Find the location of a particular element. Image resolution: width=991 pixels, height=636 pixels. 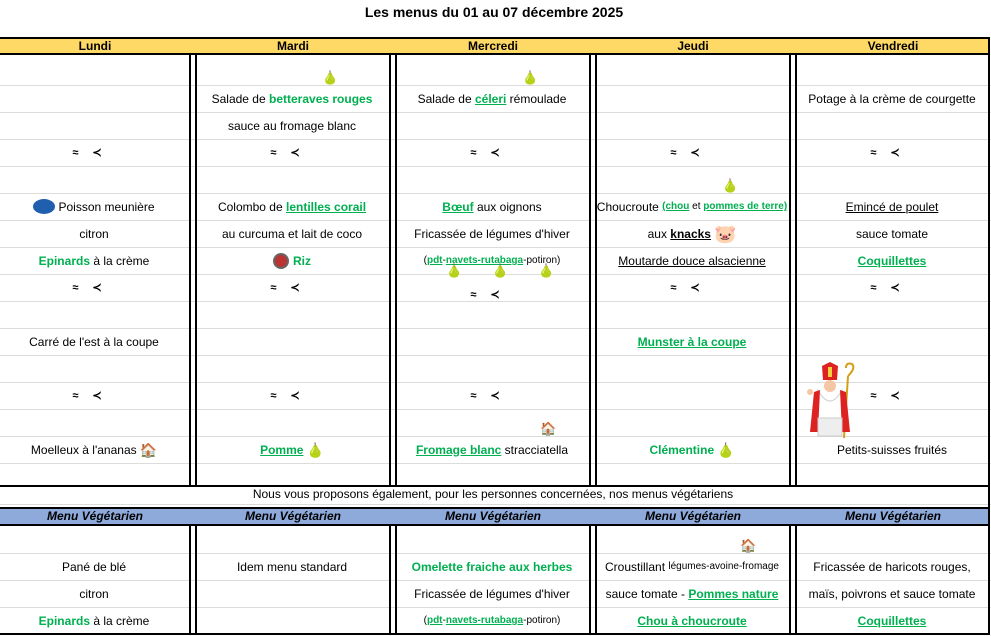

dish-text: céleri is located at coordinates (490, 98).